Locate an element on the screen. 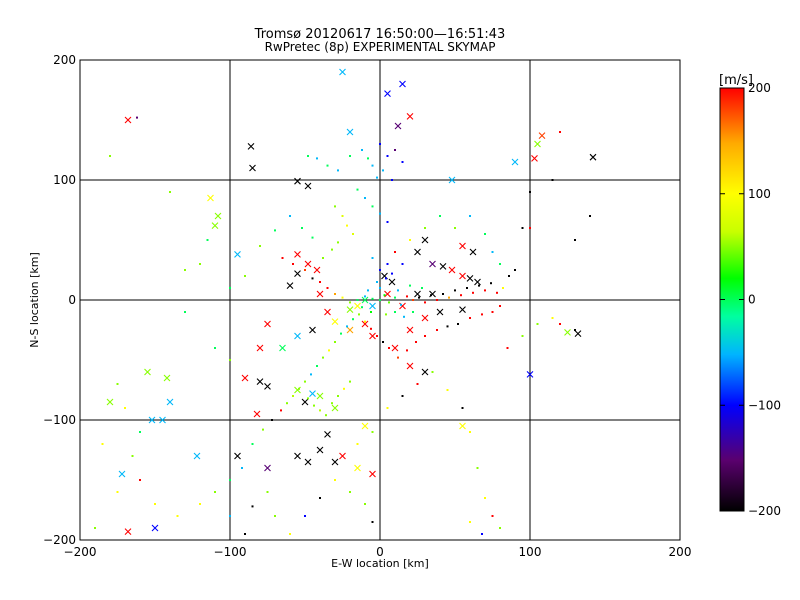 The image size is (800, 600). chart-subtitle: RwPretec (8p) EXPERIMENTAL SKYMAP is located at coordinates (380, 47).